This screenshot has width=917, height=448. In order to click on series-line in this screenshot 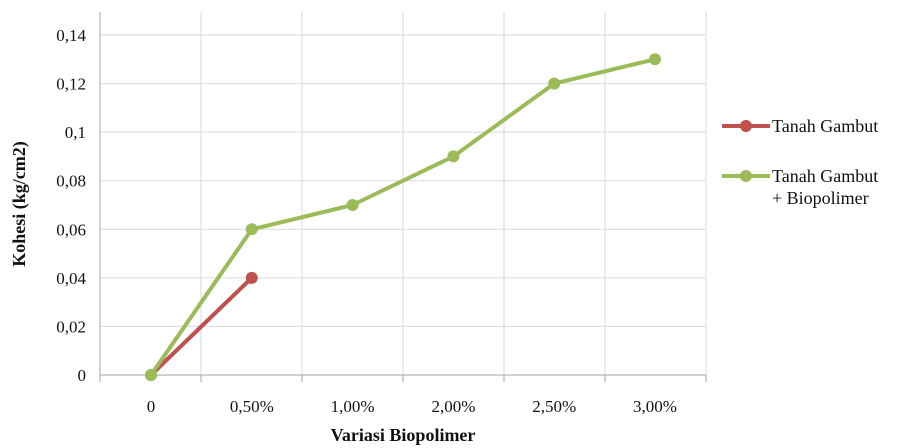, I will do `click(201, 326)`.